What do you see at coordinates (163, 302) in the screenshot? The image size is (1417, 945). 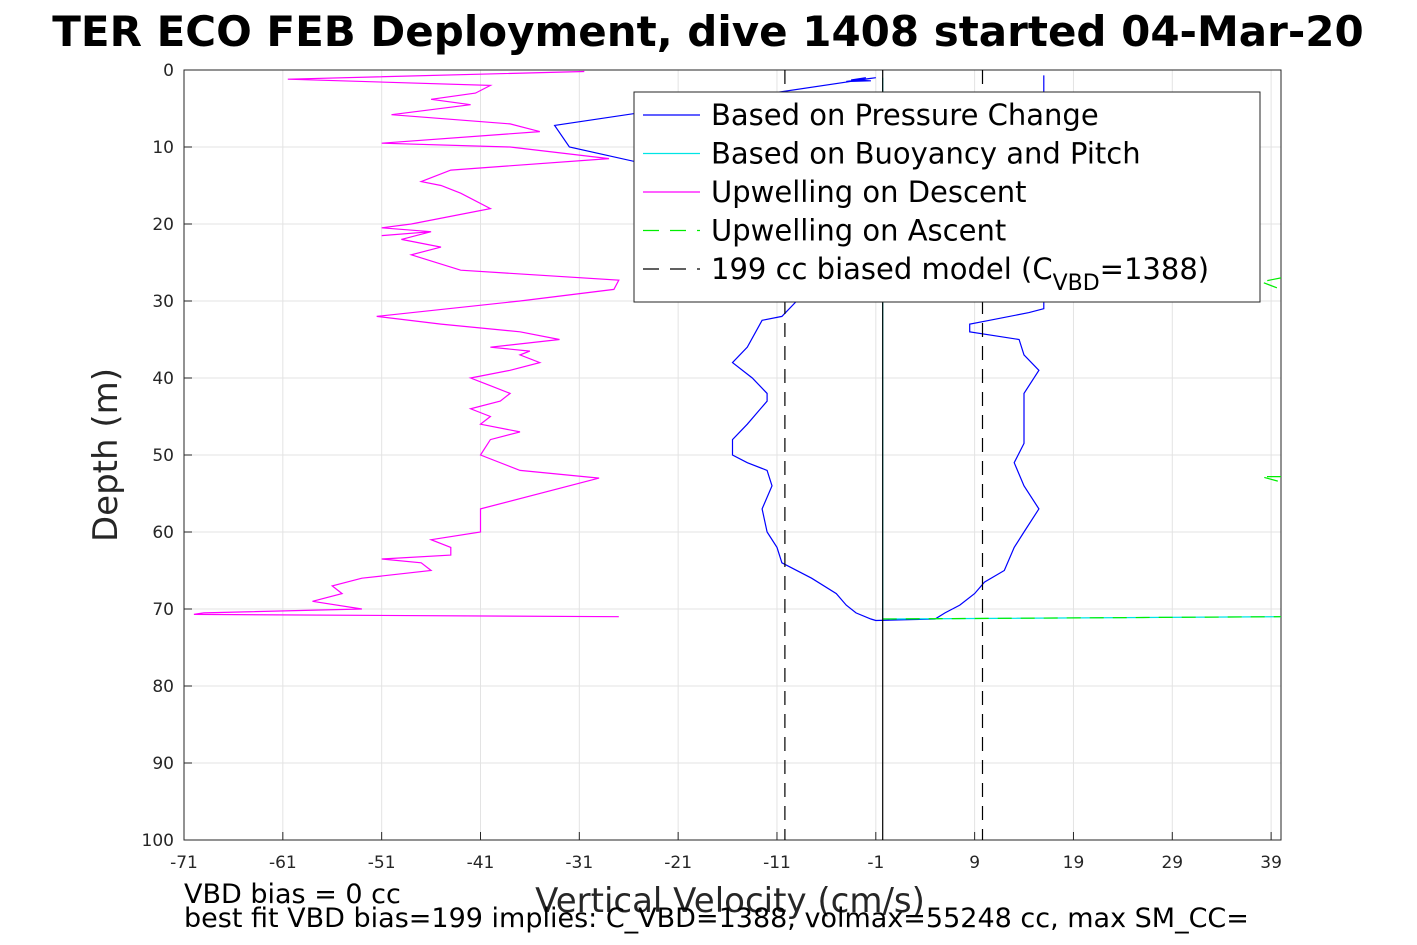 I see `y-tick-label: 30` at bounding box center [163, 302].